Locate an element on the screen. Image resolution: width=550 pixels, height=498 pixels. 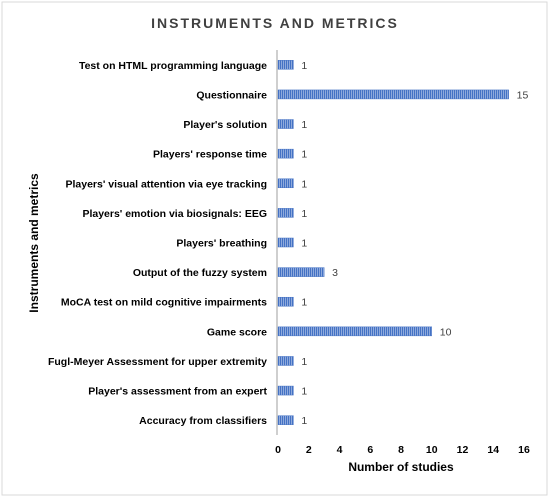
category-label: Player's solution is located at coordinates (225, 125).